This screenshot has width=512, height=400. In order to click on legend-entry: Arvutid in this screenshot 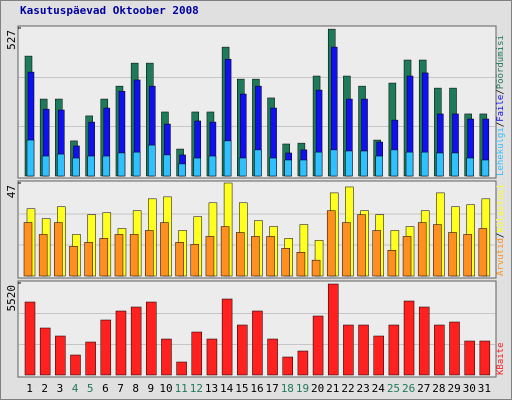, I will do `click(501, 257)`.